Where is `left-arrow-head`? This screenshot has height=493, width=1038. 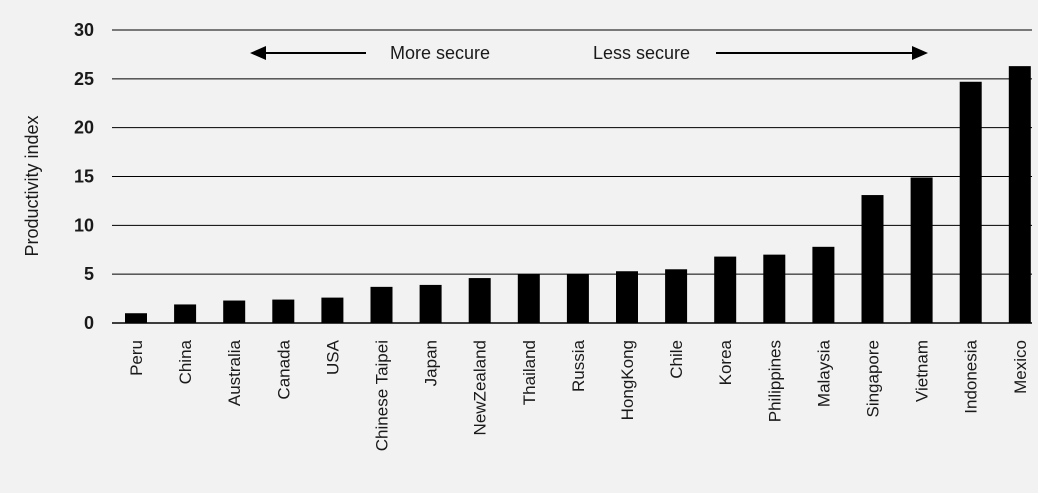 left-arrow-head is located at coordinates (258, 53).